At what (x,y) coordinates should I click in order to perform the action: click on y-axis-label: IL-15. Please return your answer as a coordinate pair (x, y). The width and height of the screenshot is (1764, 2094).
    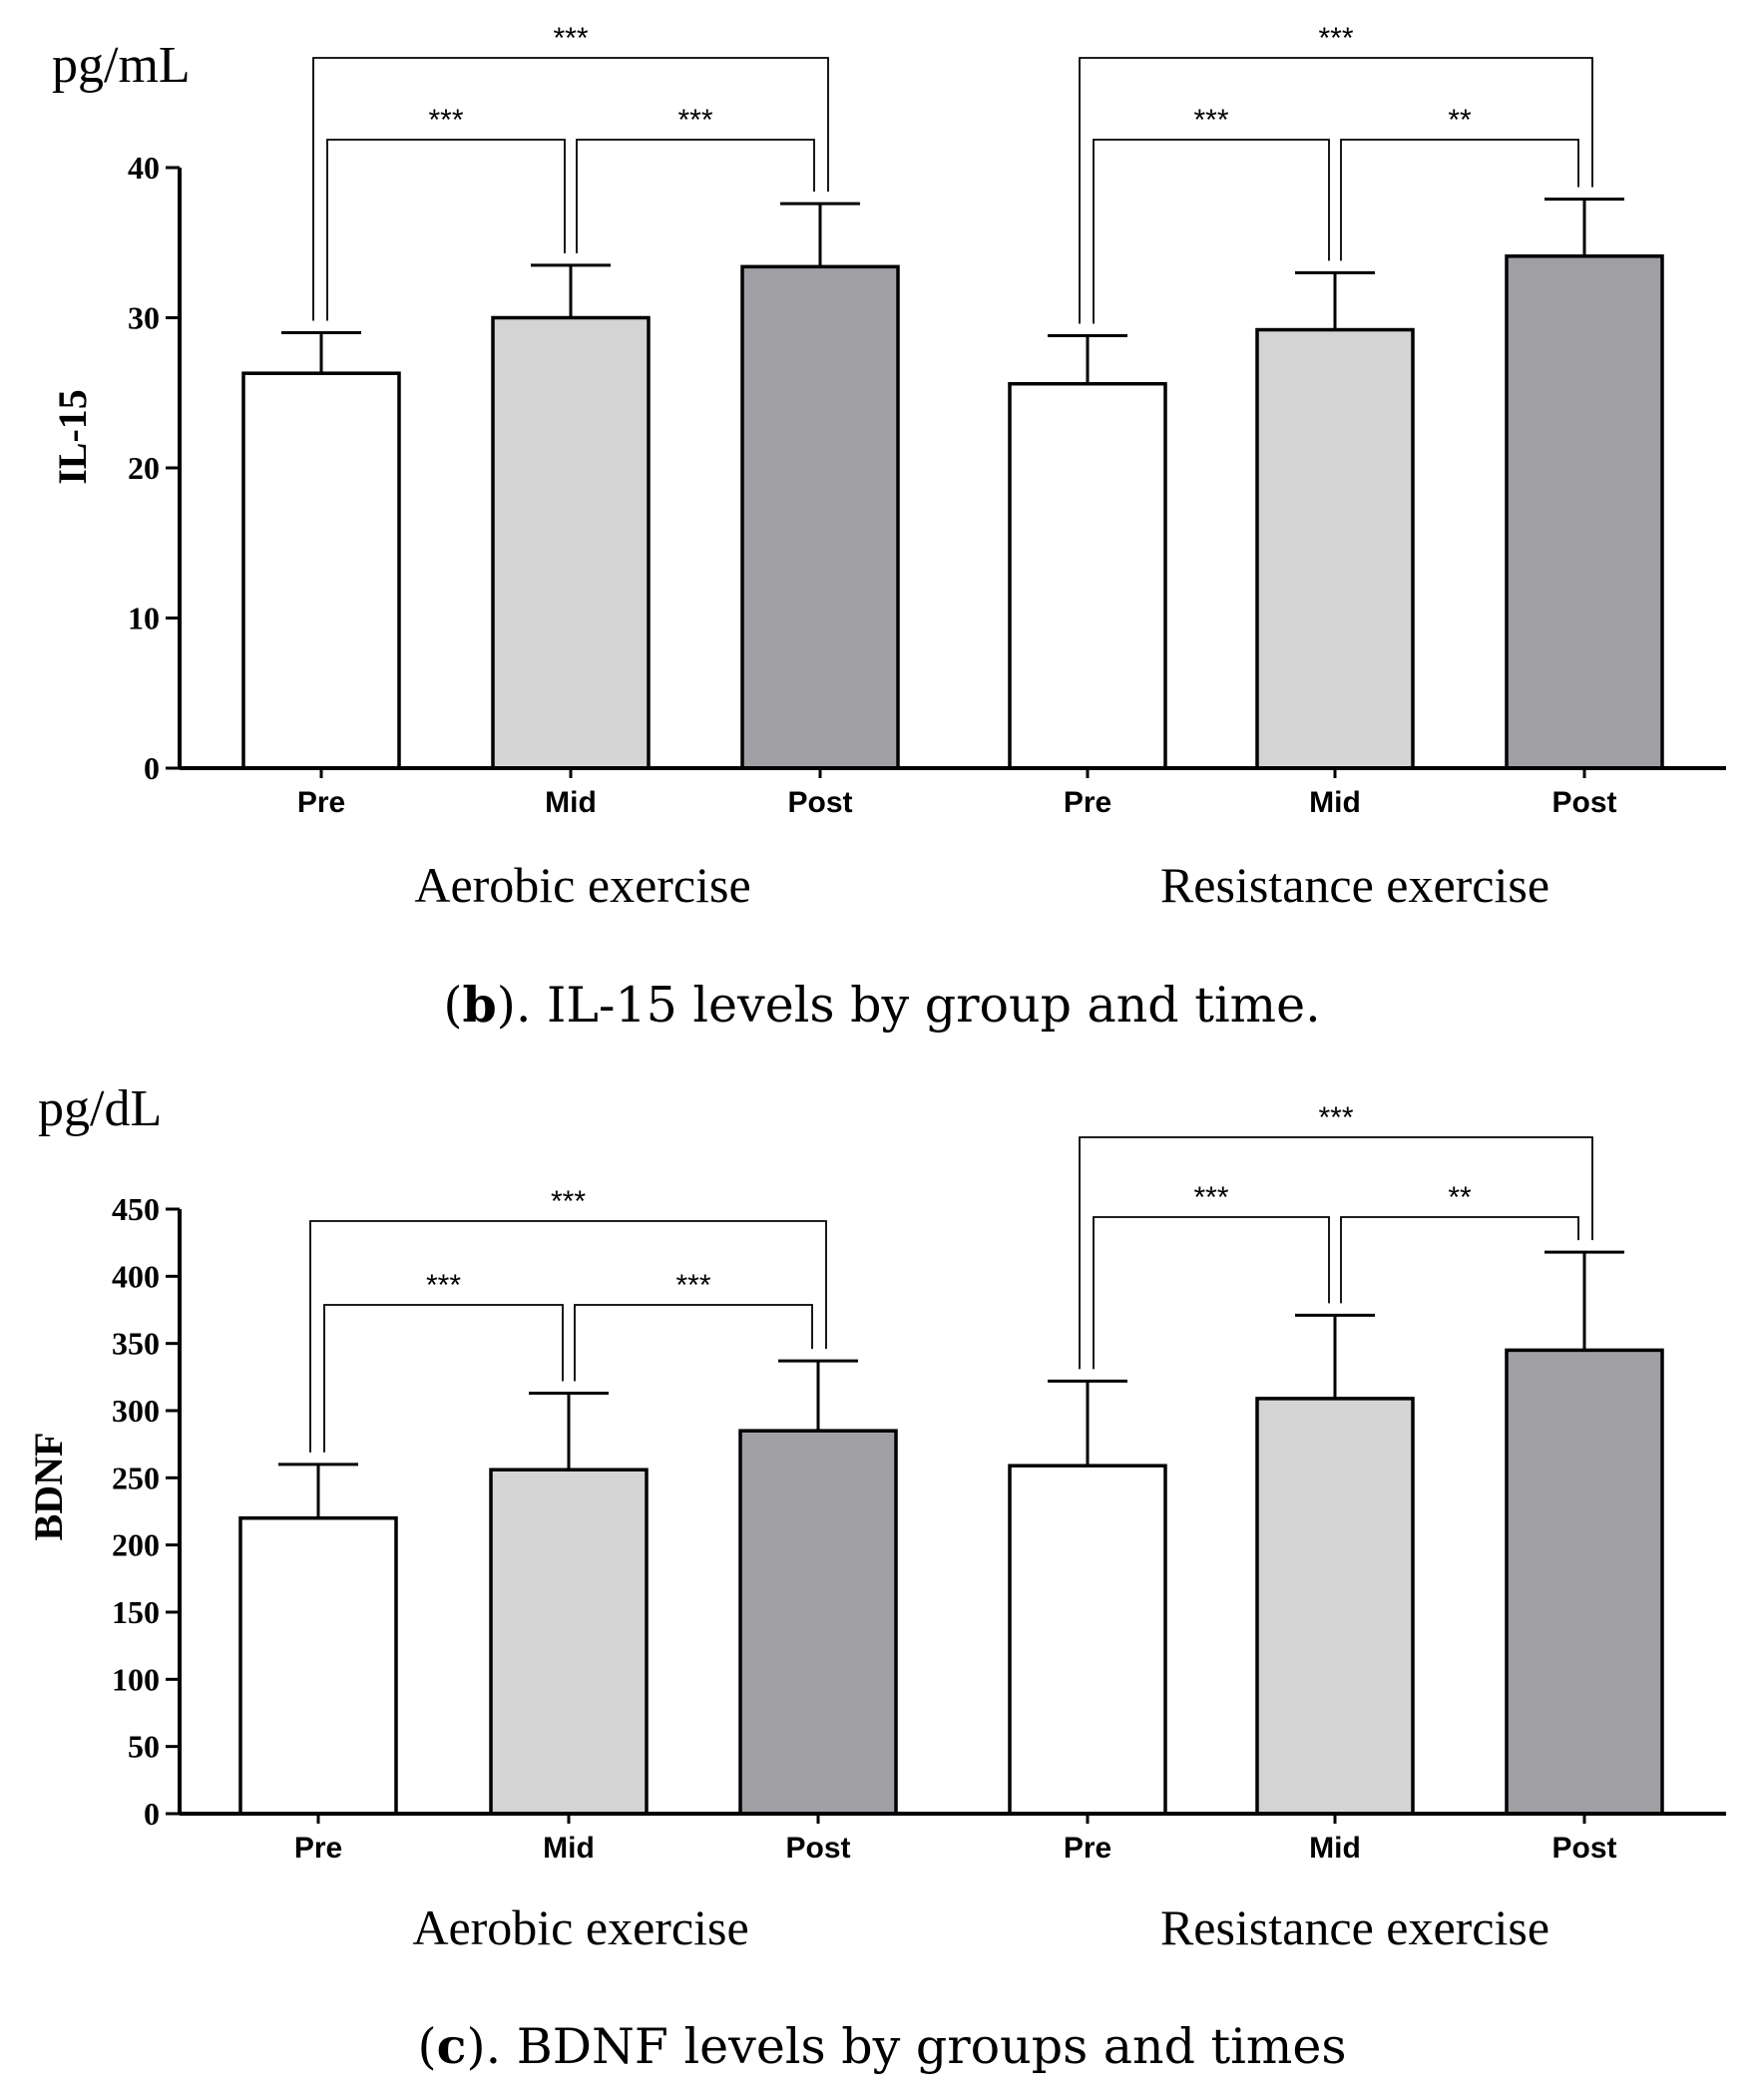
    Looking at the image, I should click on (72, 437).